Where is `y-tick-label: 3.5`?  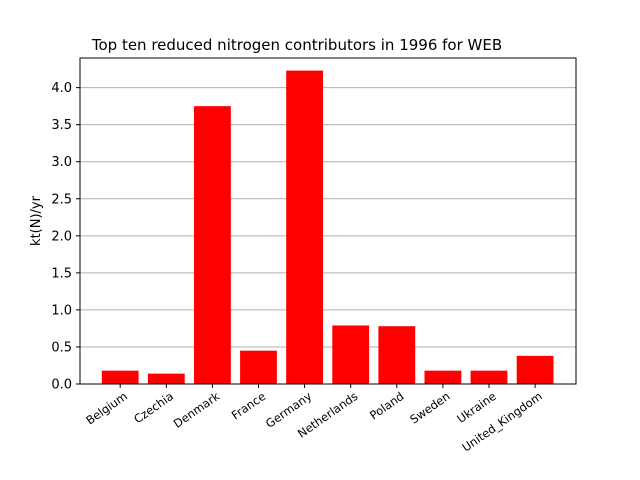 y-tick-label: 3.5 is located at coordinates (61, 125).